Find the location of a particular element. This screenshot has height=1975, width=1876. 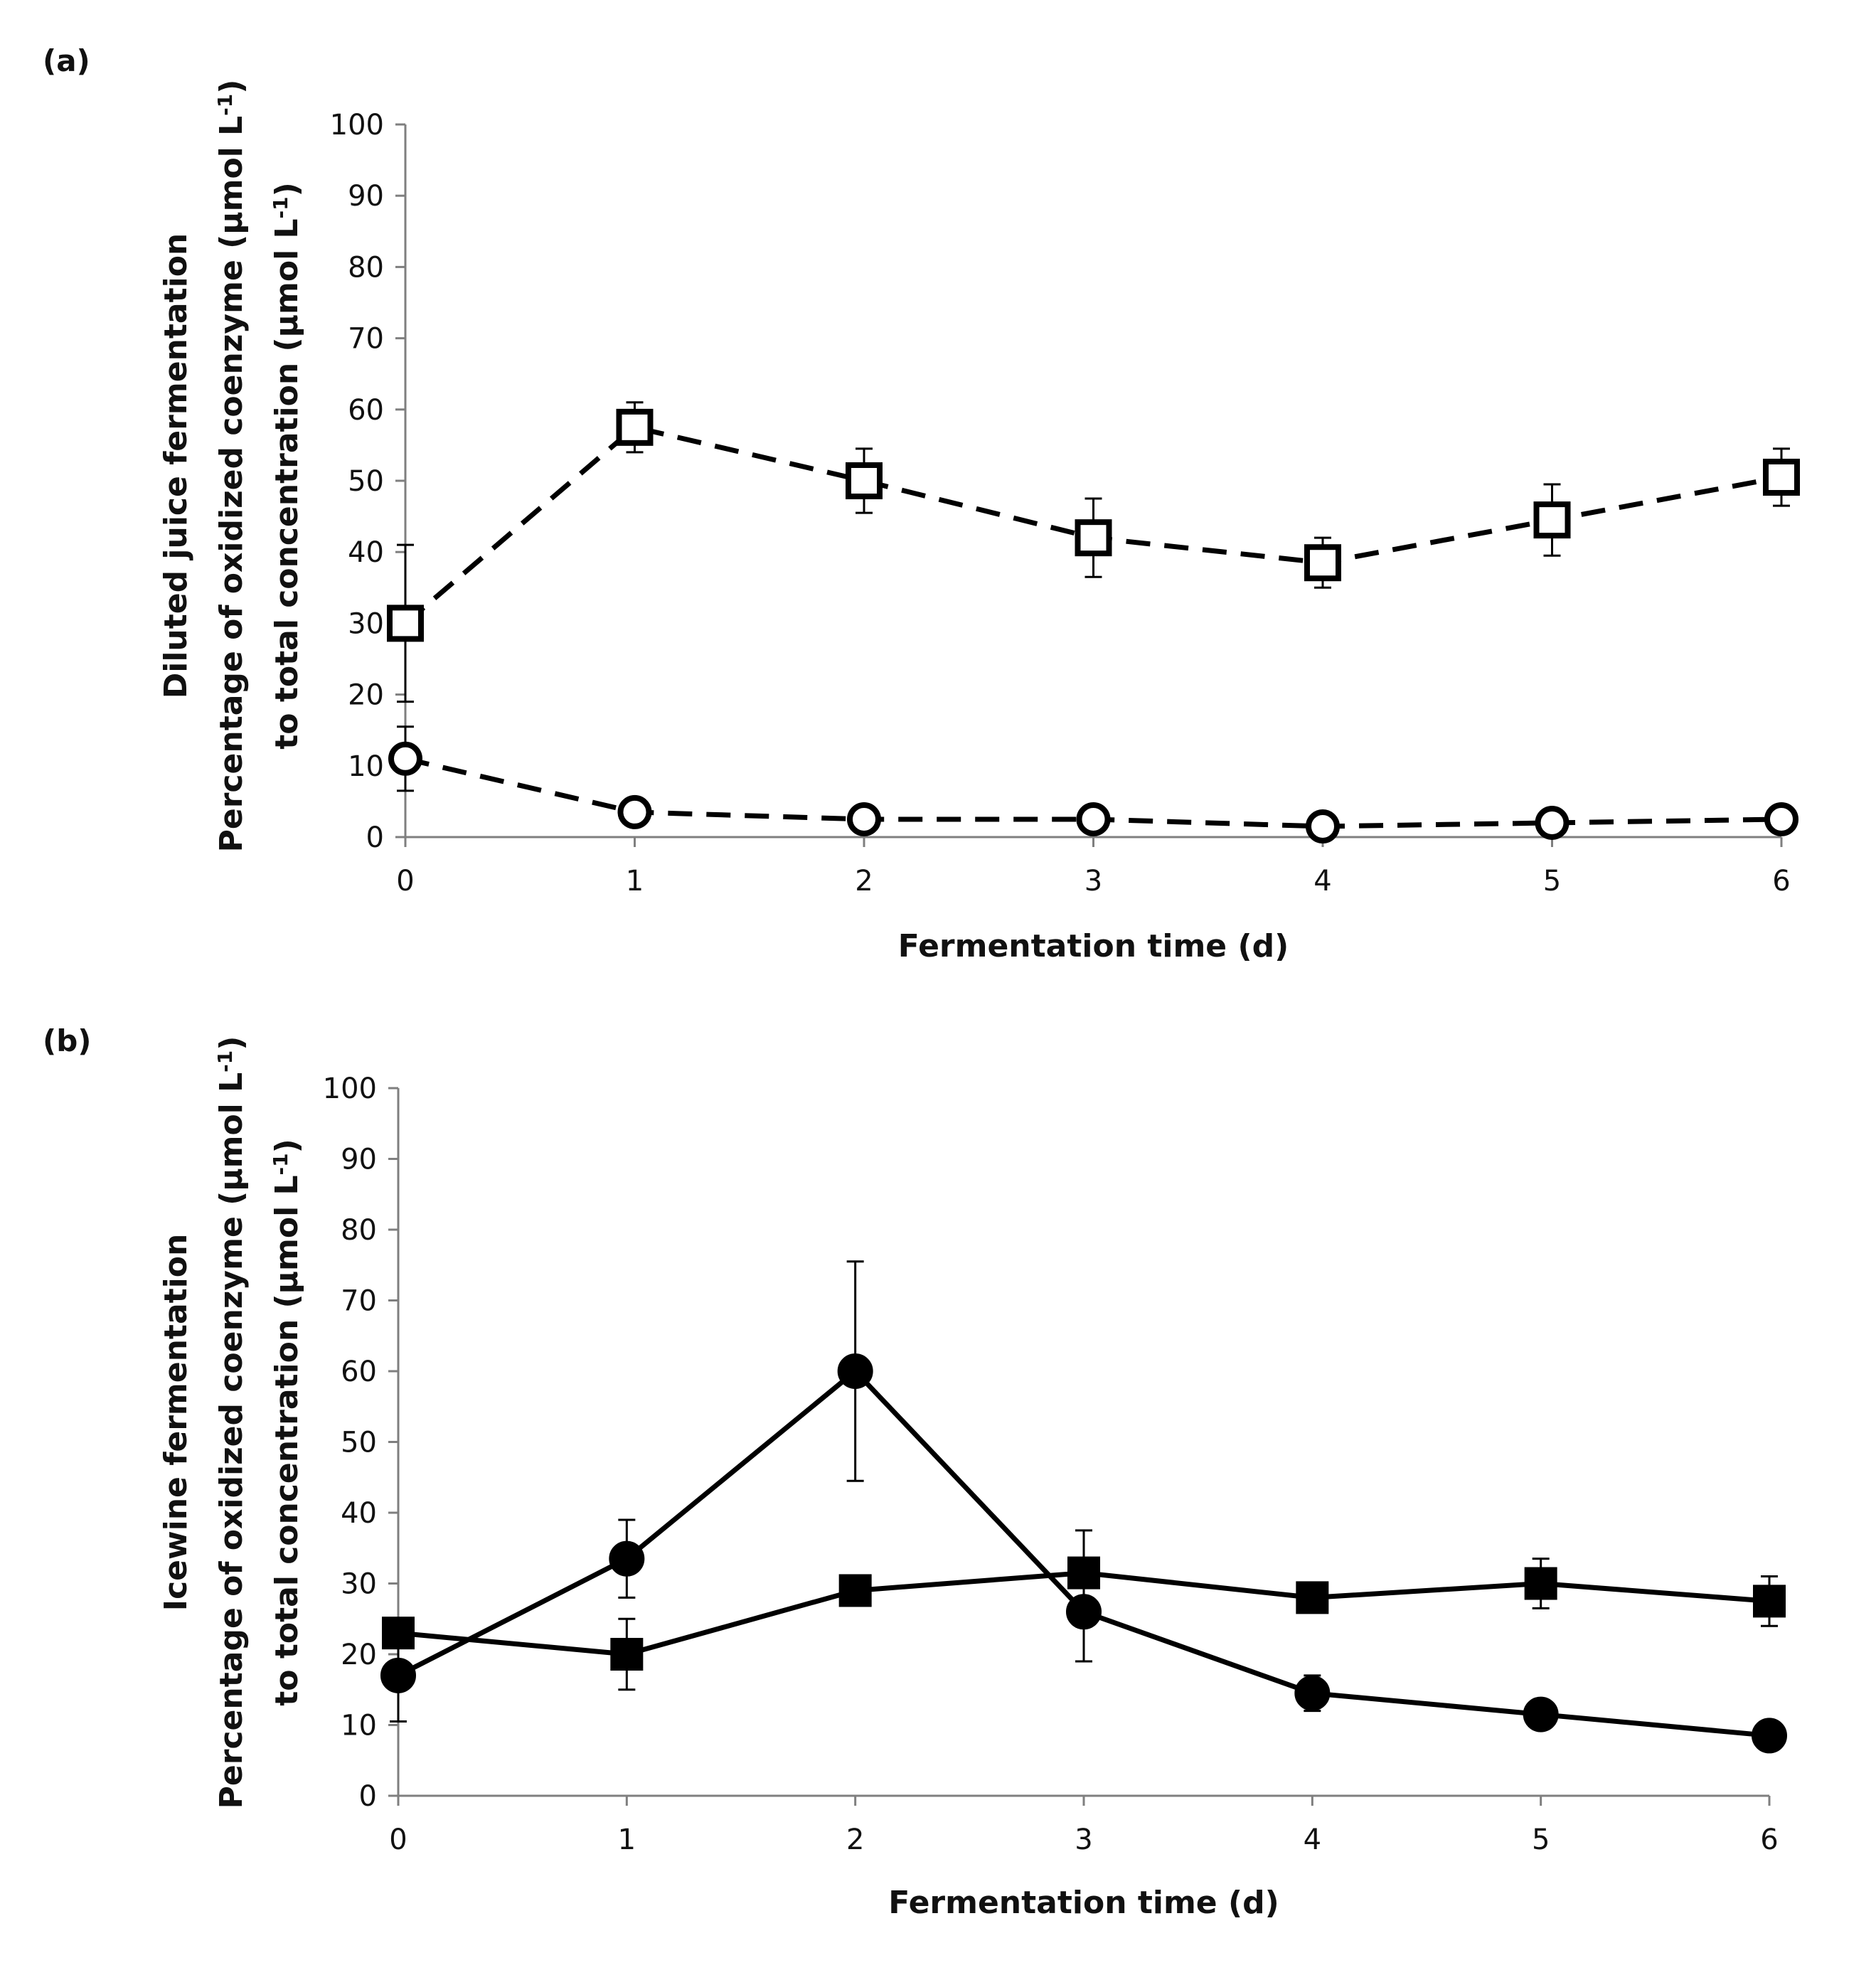

series-open-circle-dashed is located at coordinates (1093, 784).